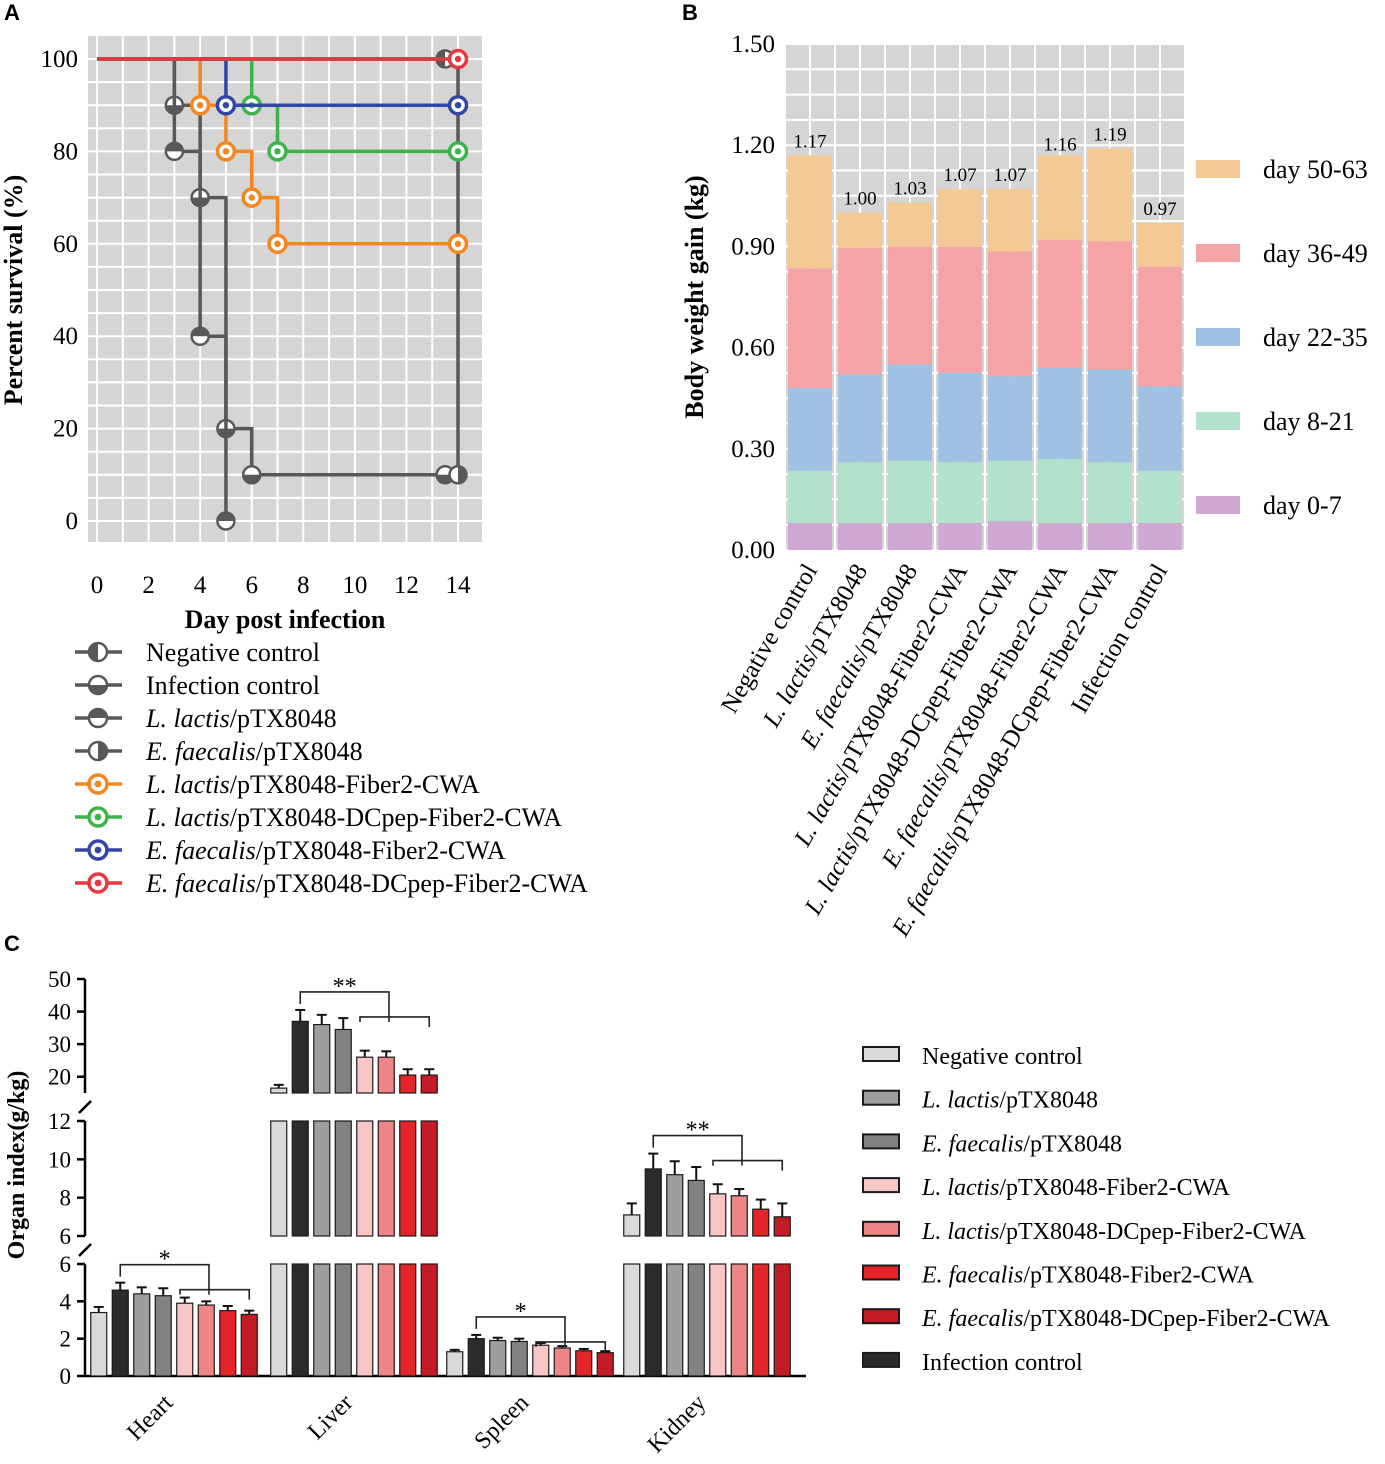  I want to click on panel-label-b: B, so click(690, 12).